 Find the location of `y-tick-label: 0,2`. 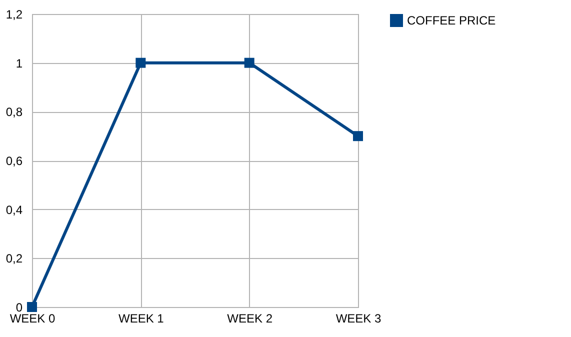

y-tick-label: 0,2 is located at coordinates (14, 259).